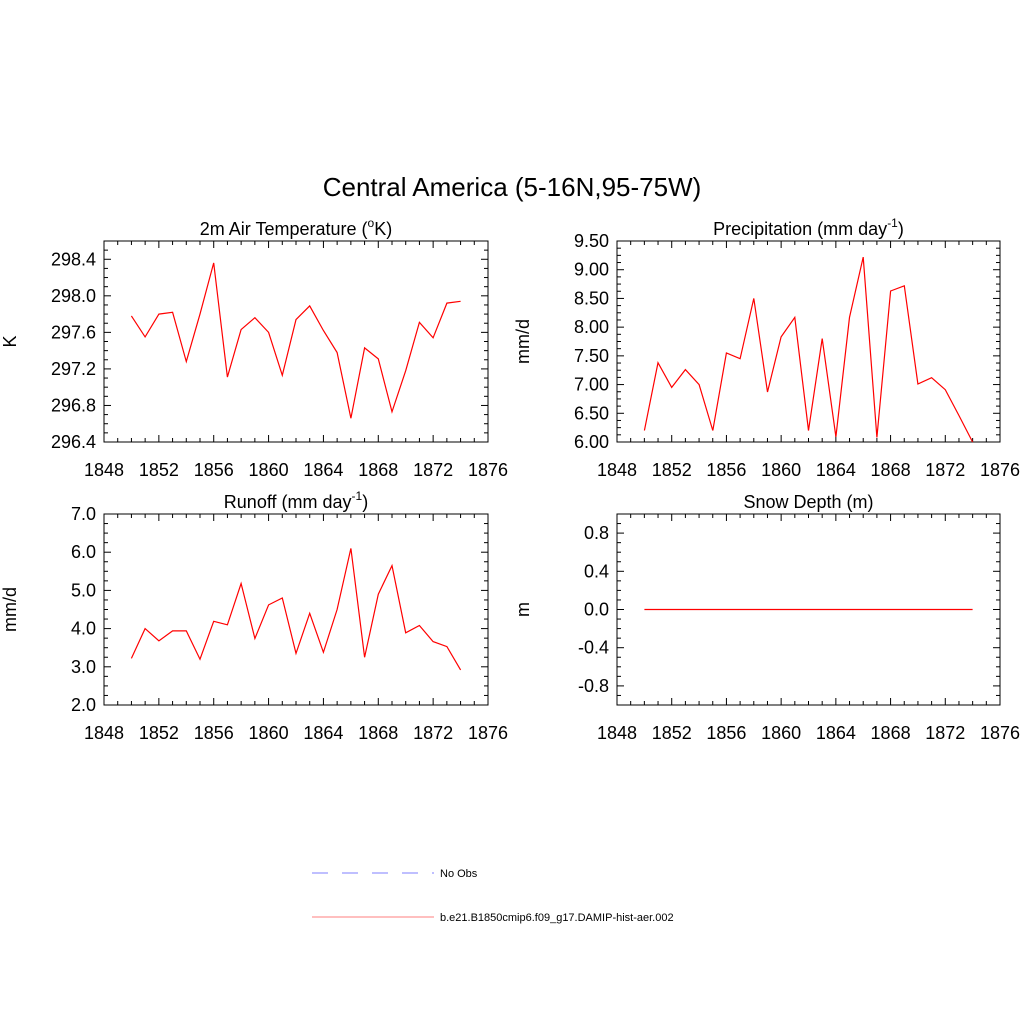  What do you see at coordinates (73, 296) in the screenshot?
I see `y-tick-label: 298.0` at bounding box center [73, 296].